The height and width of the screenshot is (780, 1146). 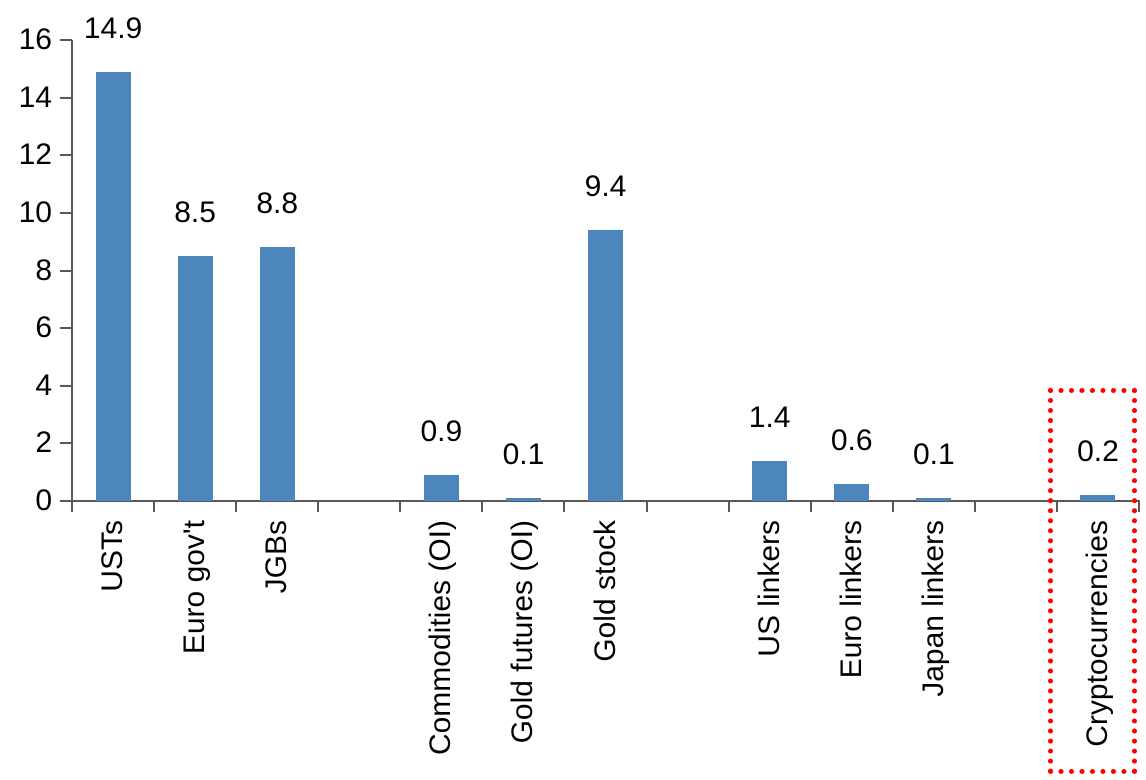 What do you see at coordinates (769, 588) in the screenshot?
I see `category-label: US linkers` at bounding box center [769, 588].